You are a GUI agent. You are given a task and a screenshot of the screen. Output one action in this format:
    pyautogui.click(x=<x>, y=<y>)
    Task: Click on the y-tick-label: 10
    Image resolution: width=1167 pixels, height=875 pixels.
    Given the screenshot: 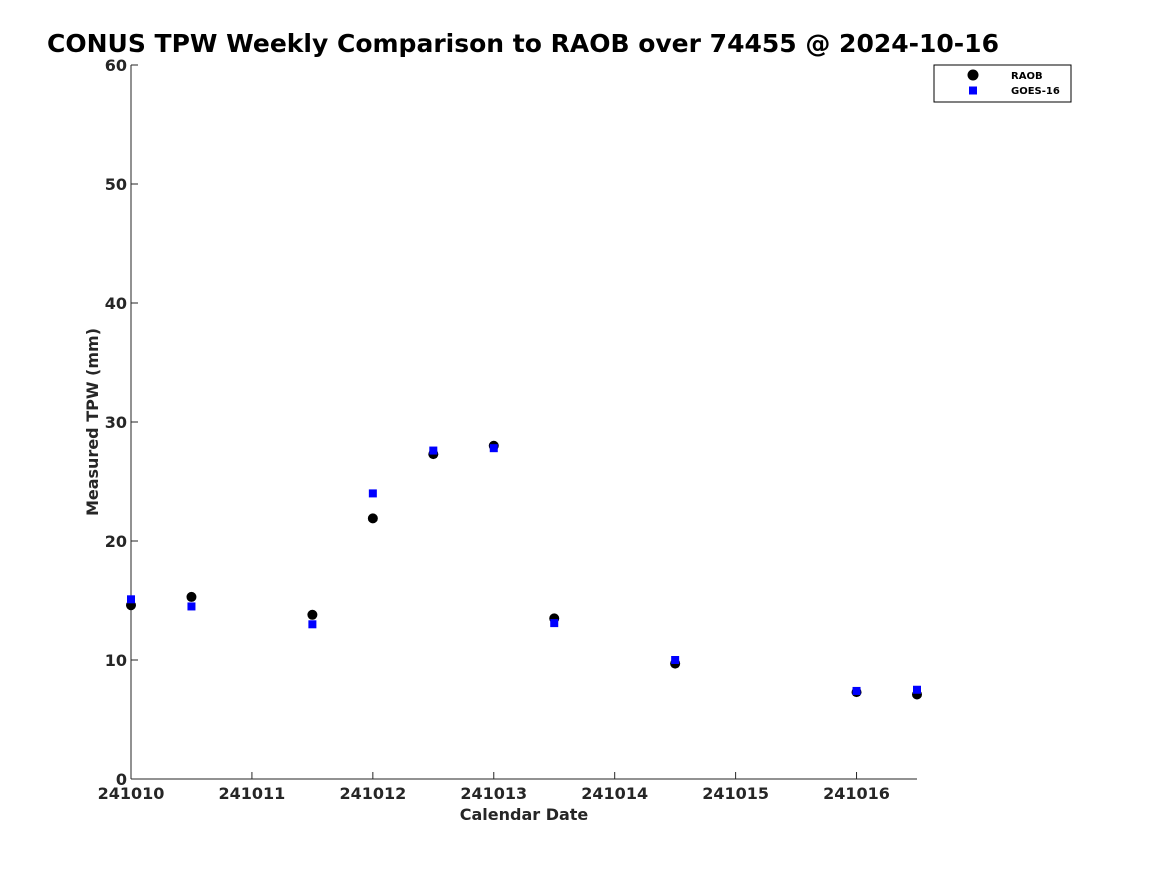 What is the action you would take?
    pyautogui.click(x=116, y=660)
    